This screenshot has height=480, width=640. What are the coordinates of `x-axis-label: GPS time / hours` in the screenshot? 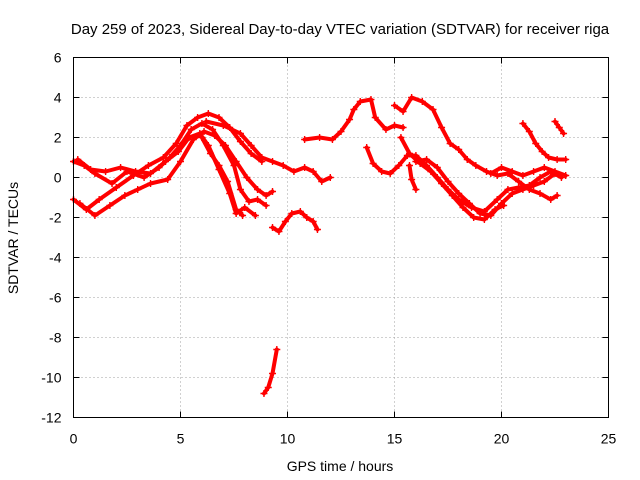 It's located at (340, 466).